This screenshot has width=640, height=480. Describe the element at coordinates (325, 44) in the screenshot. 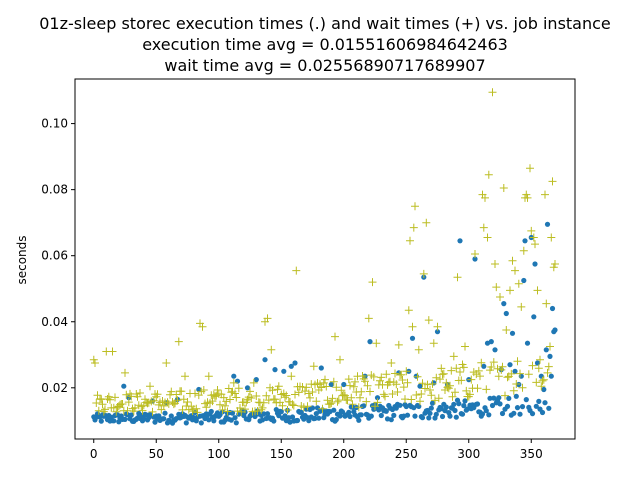

I see `chart-title-line-2: execution time avg = 0.01551606984642463` at that location.